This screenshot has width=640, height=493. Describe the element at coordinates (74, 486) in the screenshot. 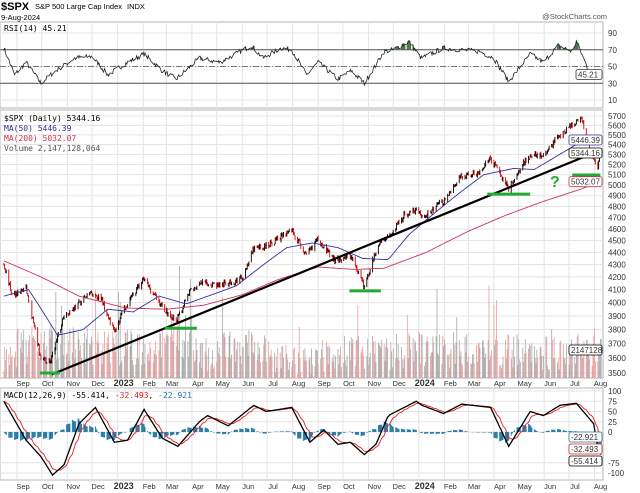

I see `x-axis-label: Nov` at that location.